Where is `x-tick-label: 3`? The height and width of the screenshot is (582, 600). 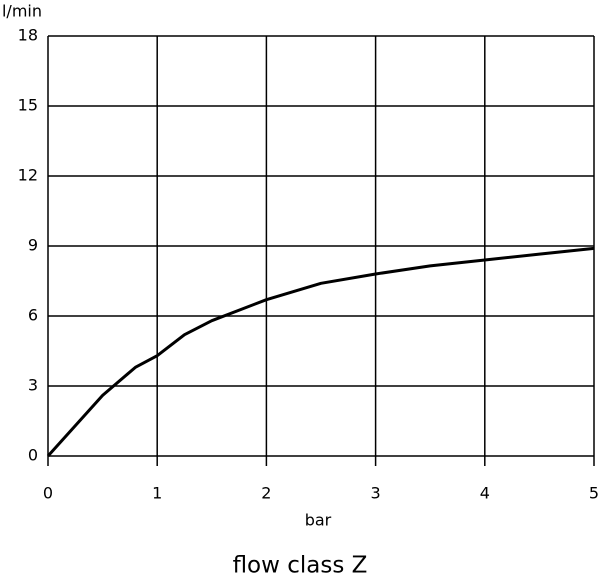
x-tick-label: 3 is located at coordinates (376, 493).